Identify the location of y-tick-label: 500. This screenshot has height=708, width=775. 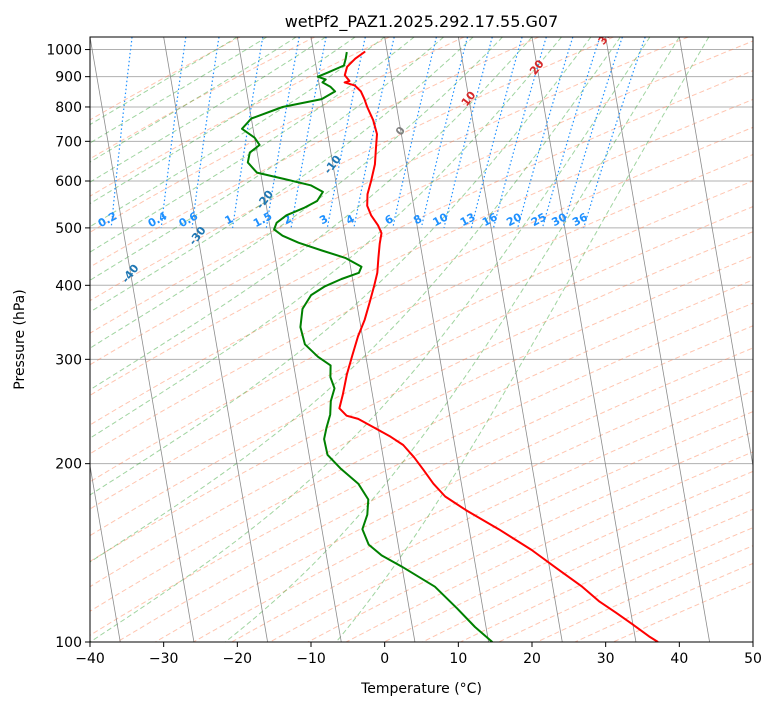
(68, 229).